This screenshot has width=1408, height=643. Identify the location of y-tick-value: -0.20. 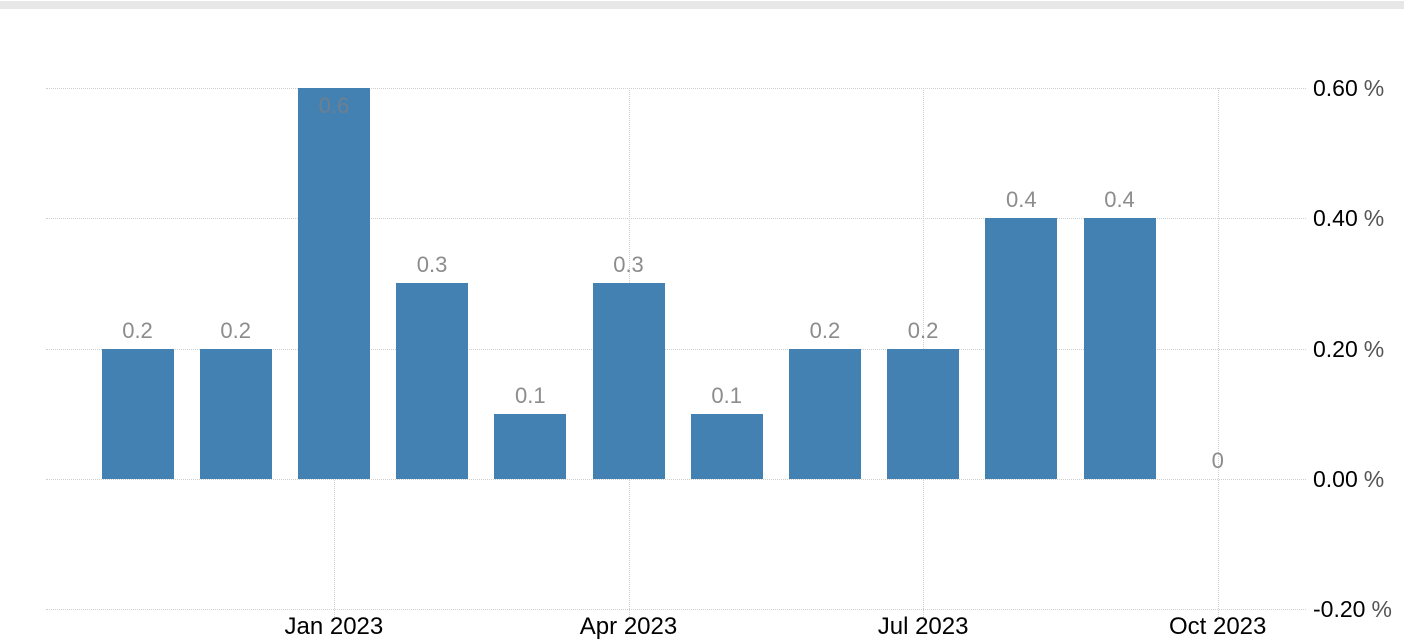
(1339, 609).